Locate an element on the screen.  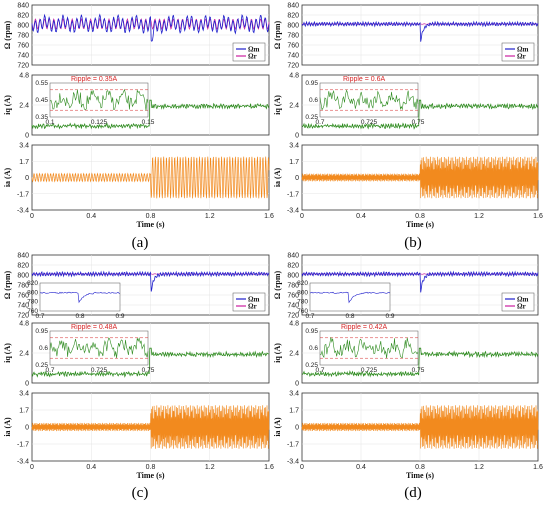
panel-label: (d) is located at coordinates (413, 493).